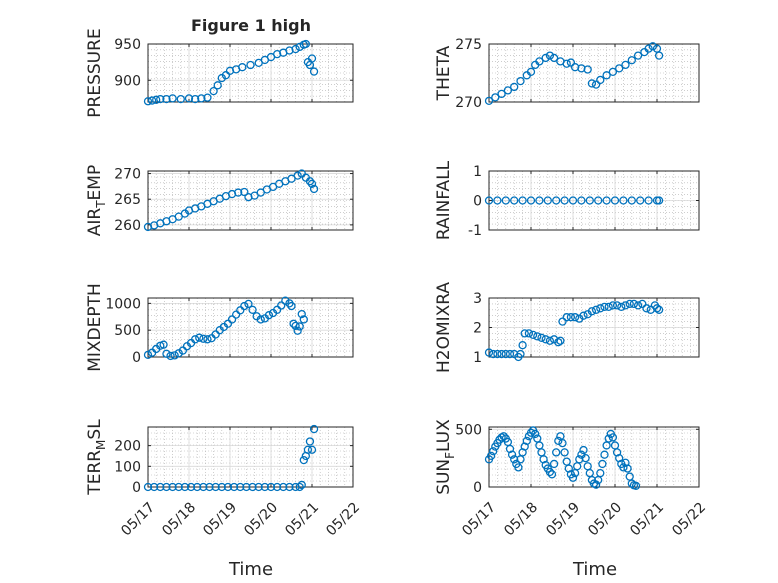 Image resolution: width=778 pixels, height=583 pixels. What do you see at coordinates (127, 175) in the screenshot?
I see `y-tick-label: 270` at bounding box center [127, 175].